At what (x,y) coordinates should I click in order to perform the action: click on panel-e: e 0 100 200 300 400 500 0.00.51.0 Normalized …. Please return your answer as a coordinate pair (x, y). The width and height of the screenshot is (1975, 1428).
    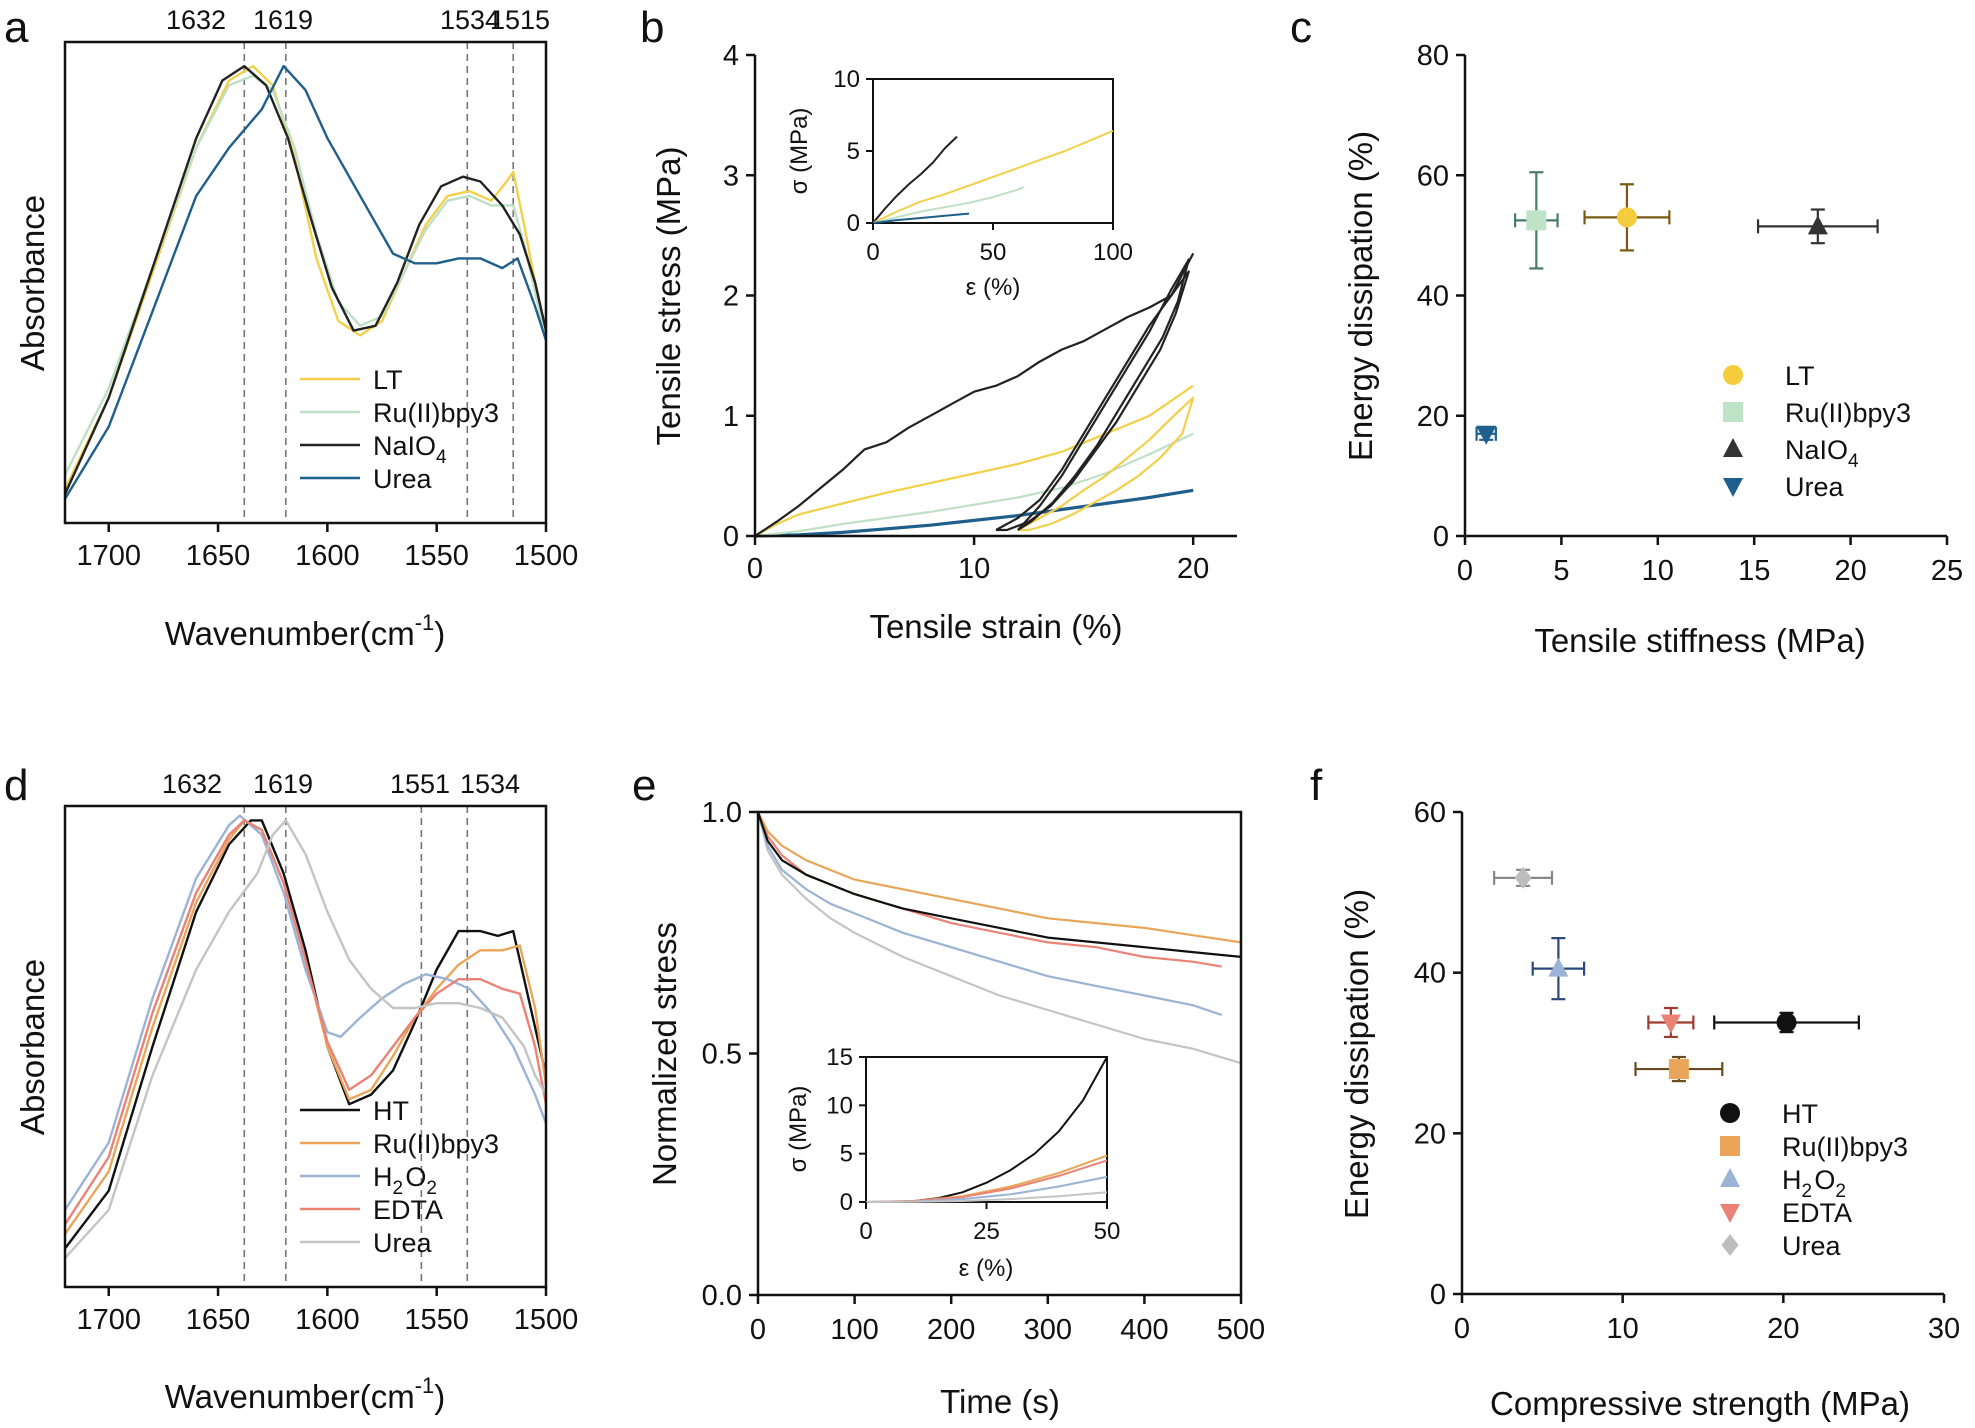
    Looking at the image, I should click on (948, 1090).